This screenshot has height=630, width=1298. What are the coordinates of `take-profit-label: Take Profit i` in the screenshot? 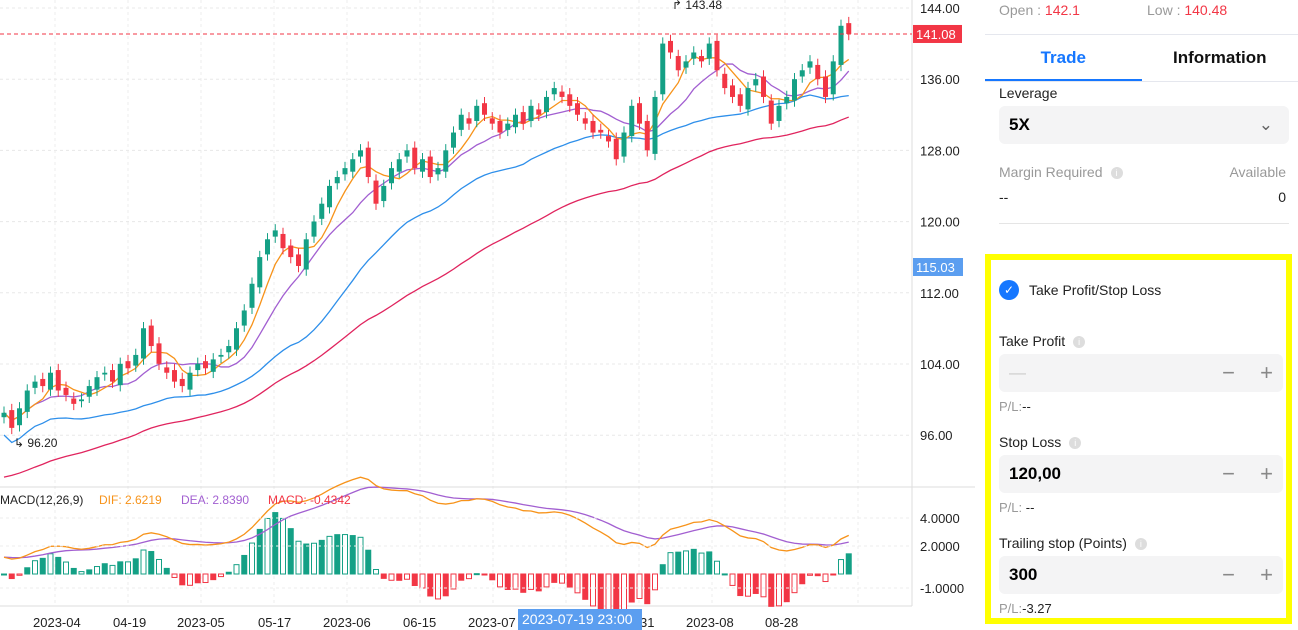 It's located at (1042, 341).